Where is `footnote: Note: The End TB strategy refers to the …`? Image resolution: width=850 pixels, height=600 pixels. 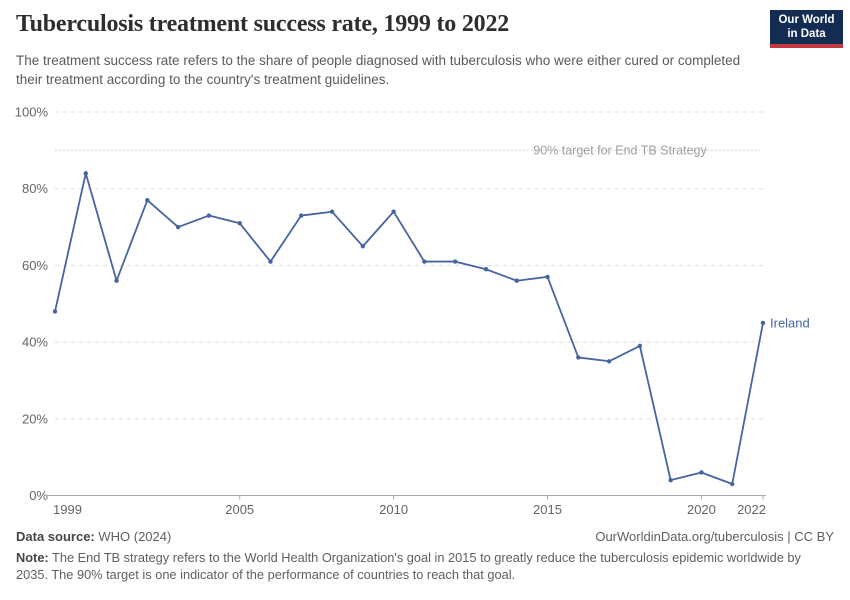 footnote: Note: The End TB strategy refers to the … is located at coordinates (426, 566).